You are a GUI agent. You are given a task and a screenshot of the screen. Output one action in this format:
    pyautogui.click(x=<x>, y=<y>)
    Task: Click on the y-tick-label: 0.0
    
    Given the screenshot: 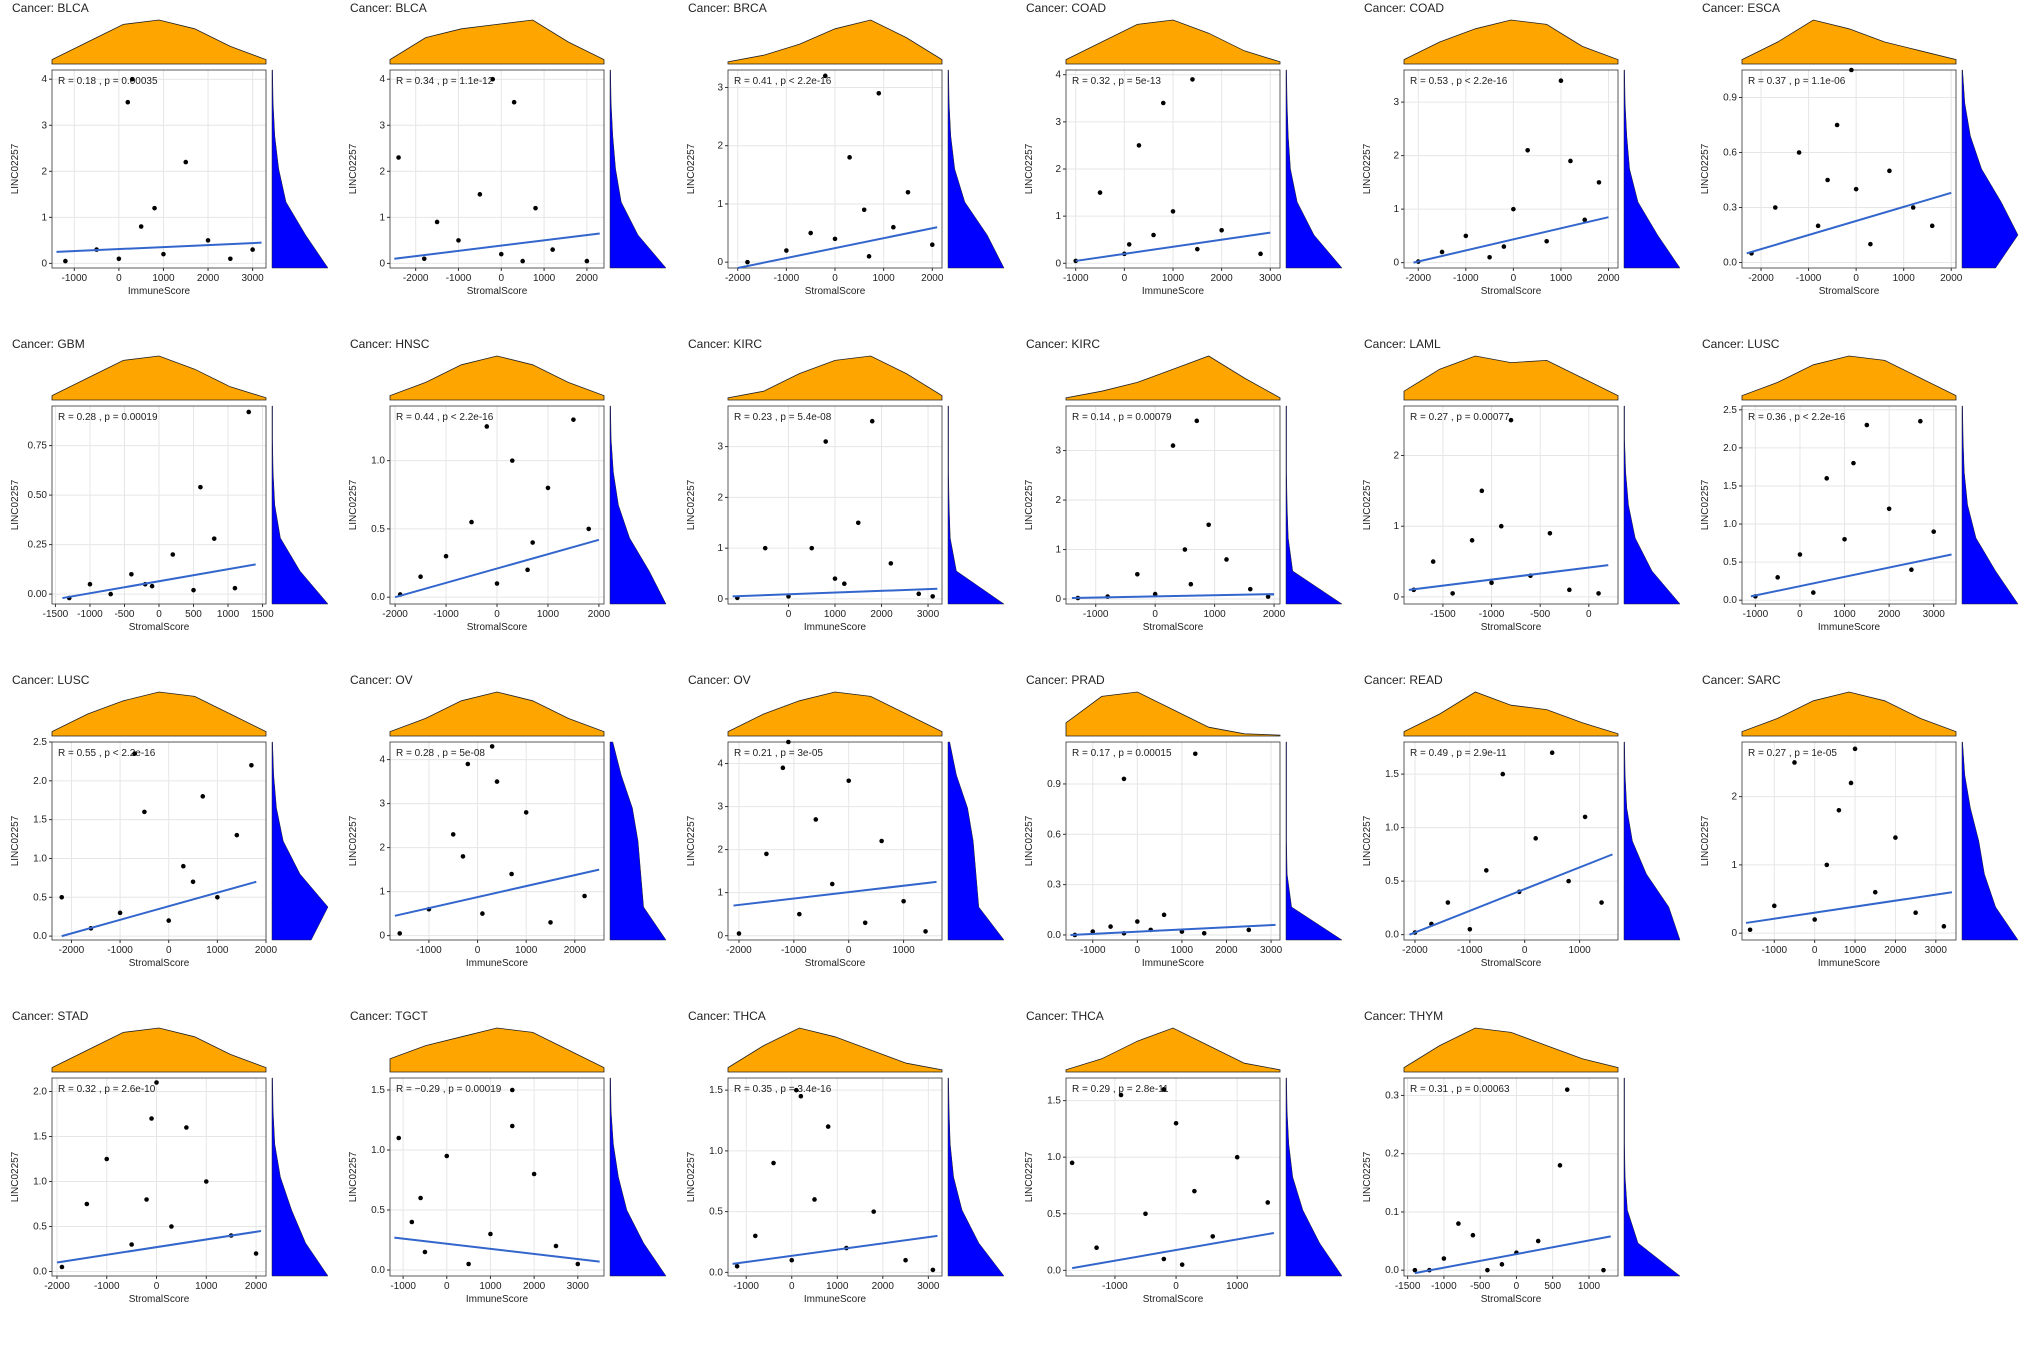 What is the action you would take?
    pyautogui.click(x=40, y=936)
    